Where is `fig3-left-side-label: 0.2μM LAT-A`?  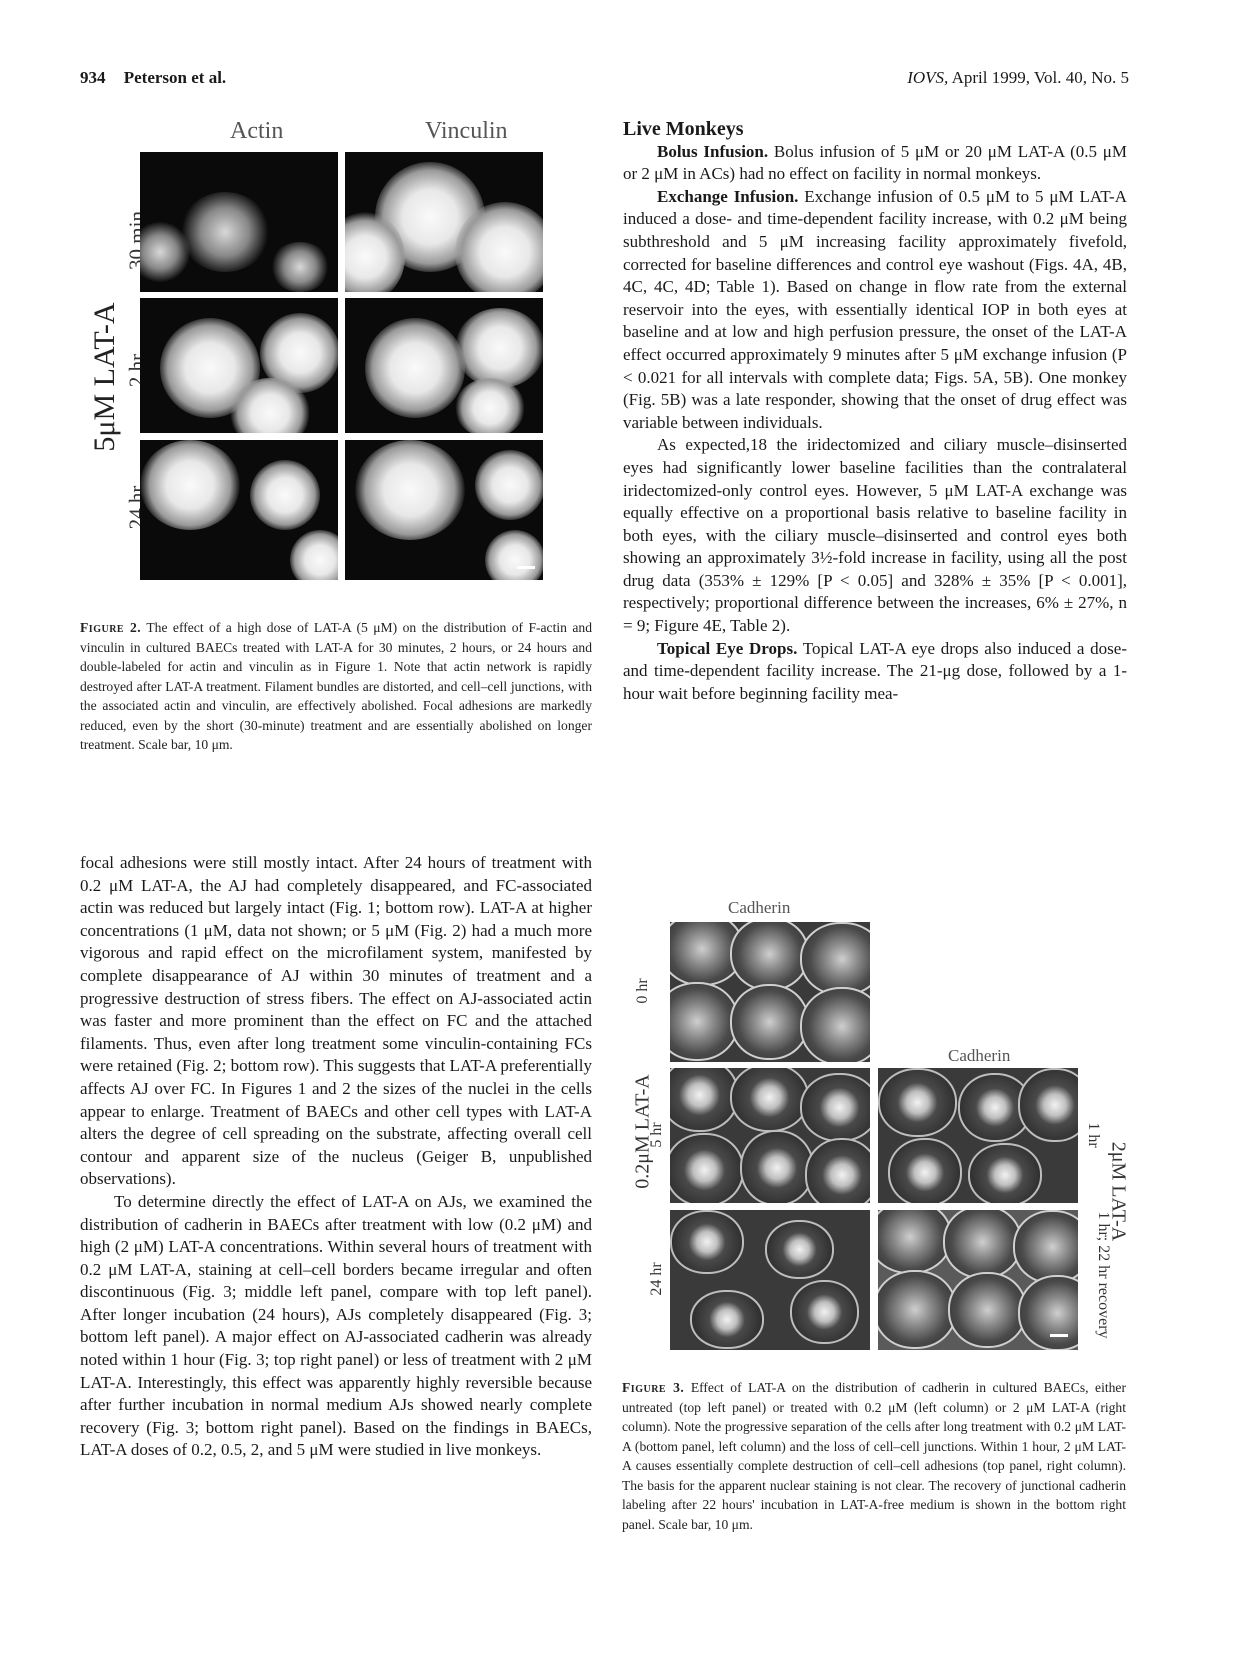
fig3-left-side-label: 0.2μM LAT-A is located at coordinates (642, 1131).